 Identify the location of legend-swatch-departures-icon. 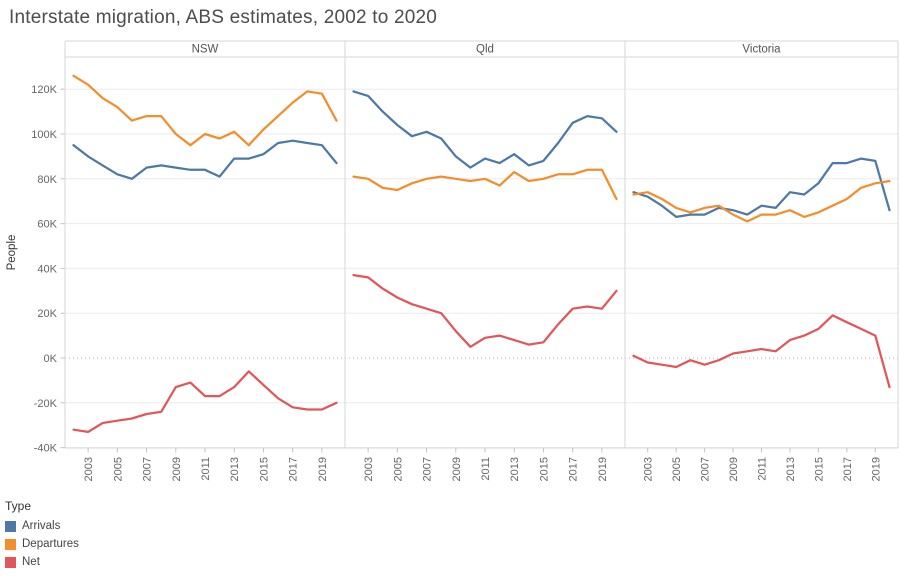
(10, 544).